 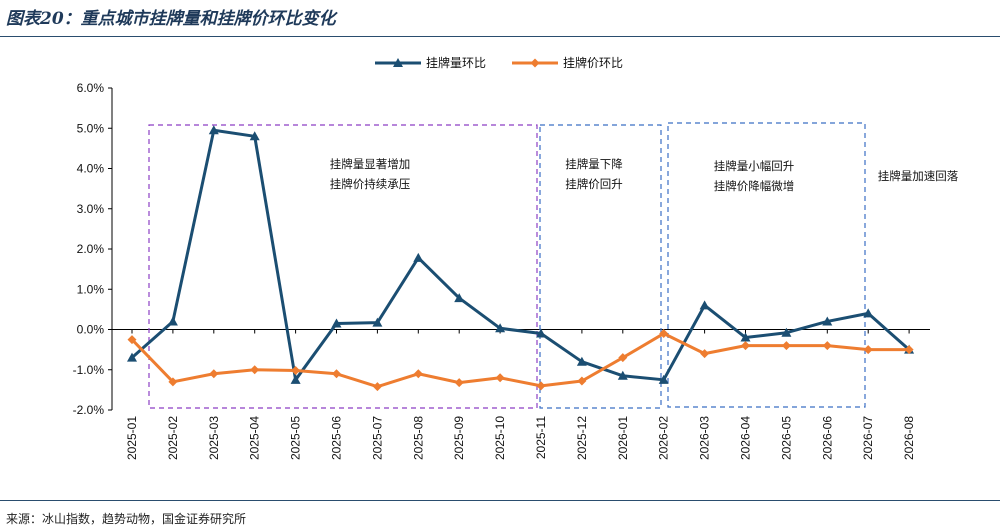 I want to click on y-tick-label: 5.0%, so click(x=91, y=128).